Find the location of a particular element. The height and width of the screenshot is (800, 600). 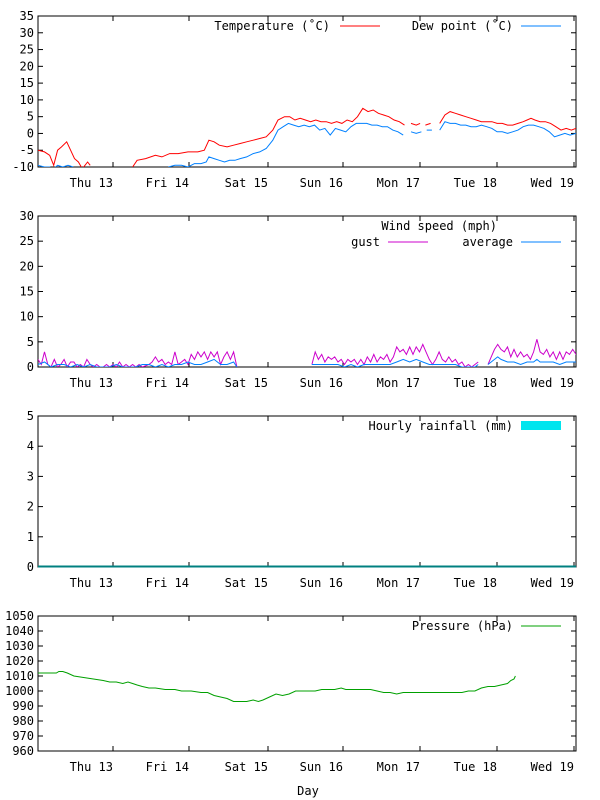

legend-title: Wind speed (mph) is located at coordinates (439, 226).